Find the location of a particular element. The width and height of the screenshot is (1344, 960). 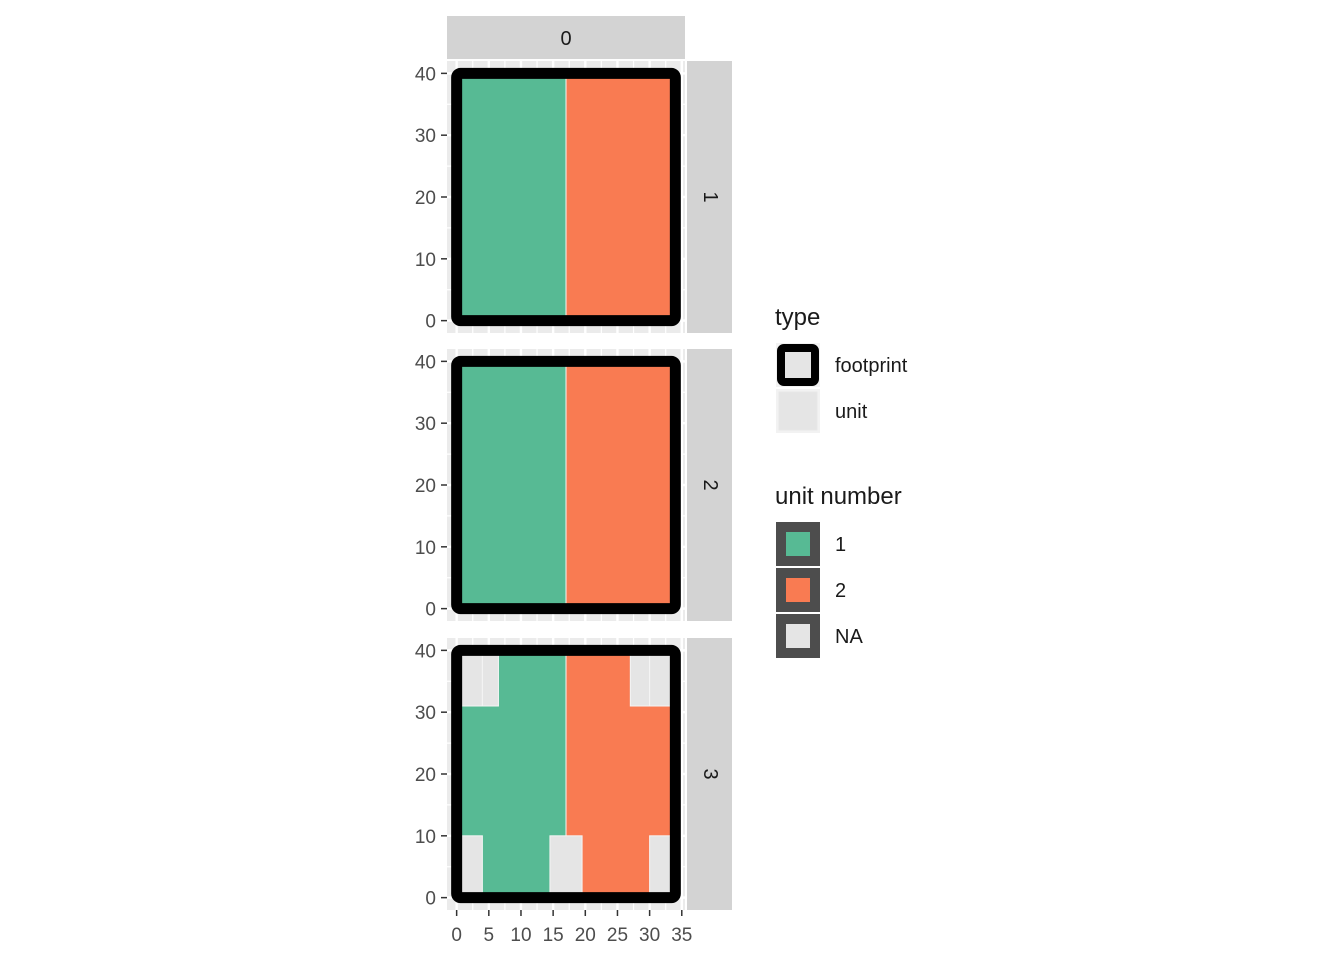

legend-label: unit is located at coordinates (851, 412).